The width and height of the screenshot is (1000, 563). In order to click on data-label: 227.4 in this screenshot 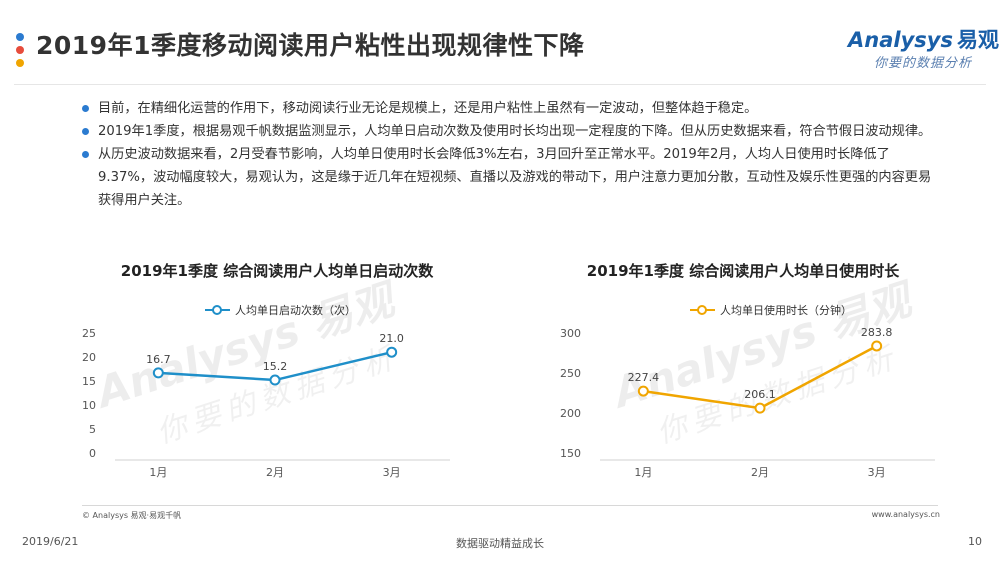, I will do `click(644, 377)`.